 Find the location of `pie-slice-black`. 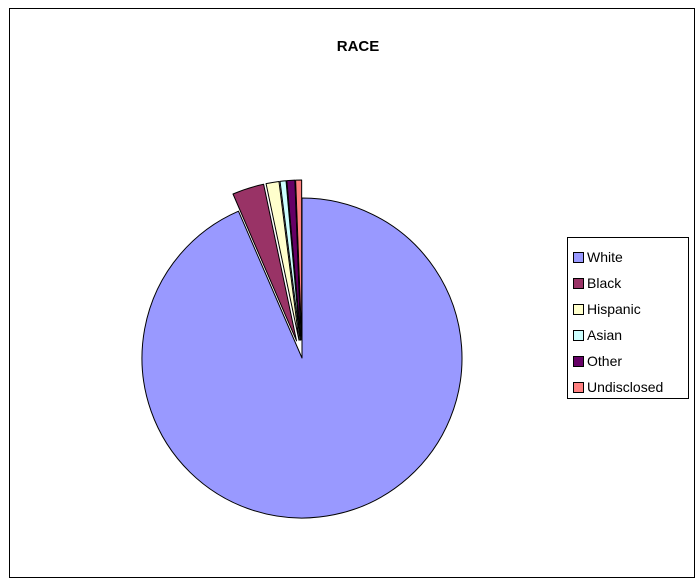

pie-slice-black is located at coordinates (265, 262).